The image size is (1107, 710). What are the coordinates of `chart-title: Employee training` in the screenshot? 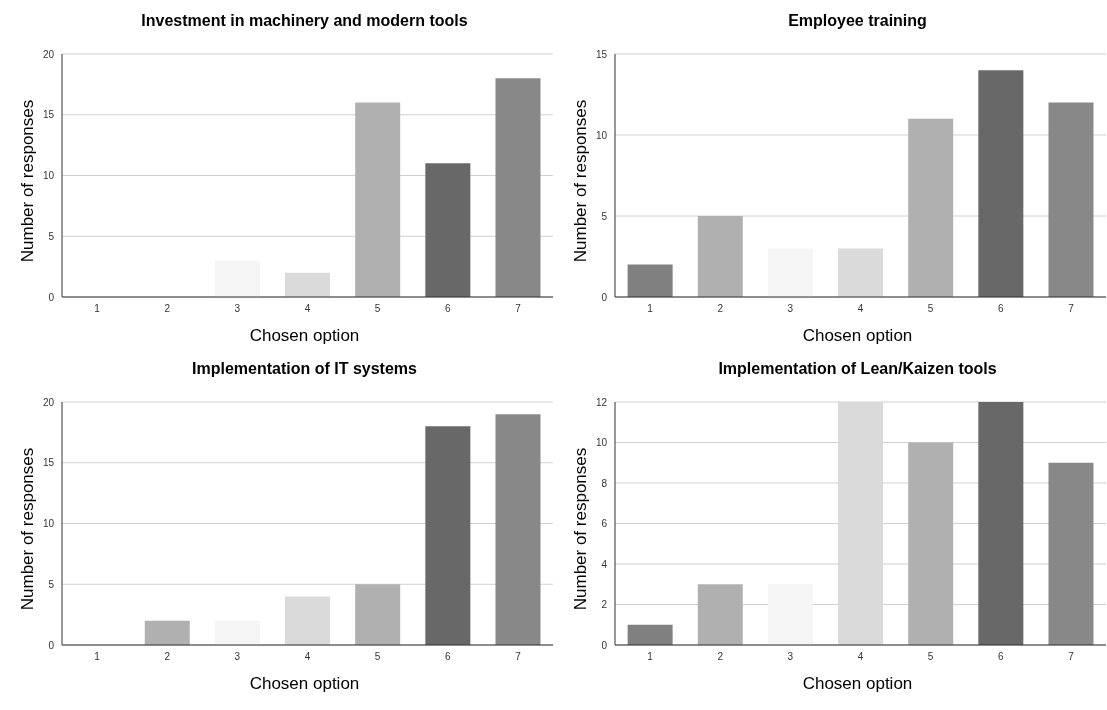 It's located at (857, 21).